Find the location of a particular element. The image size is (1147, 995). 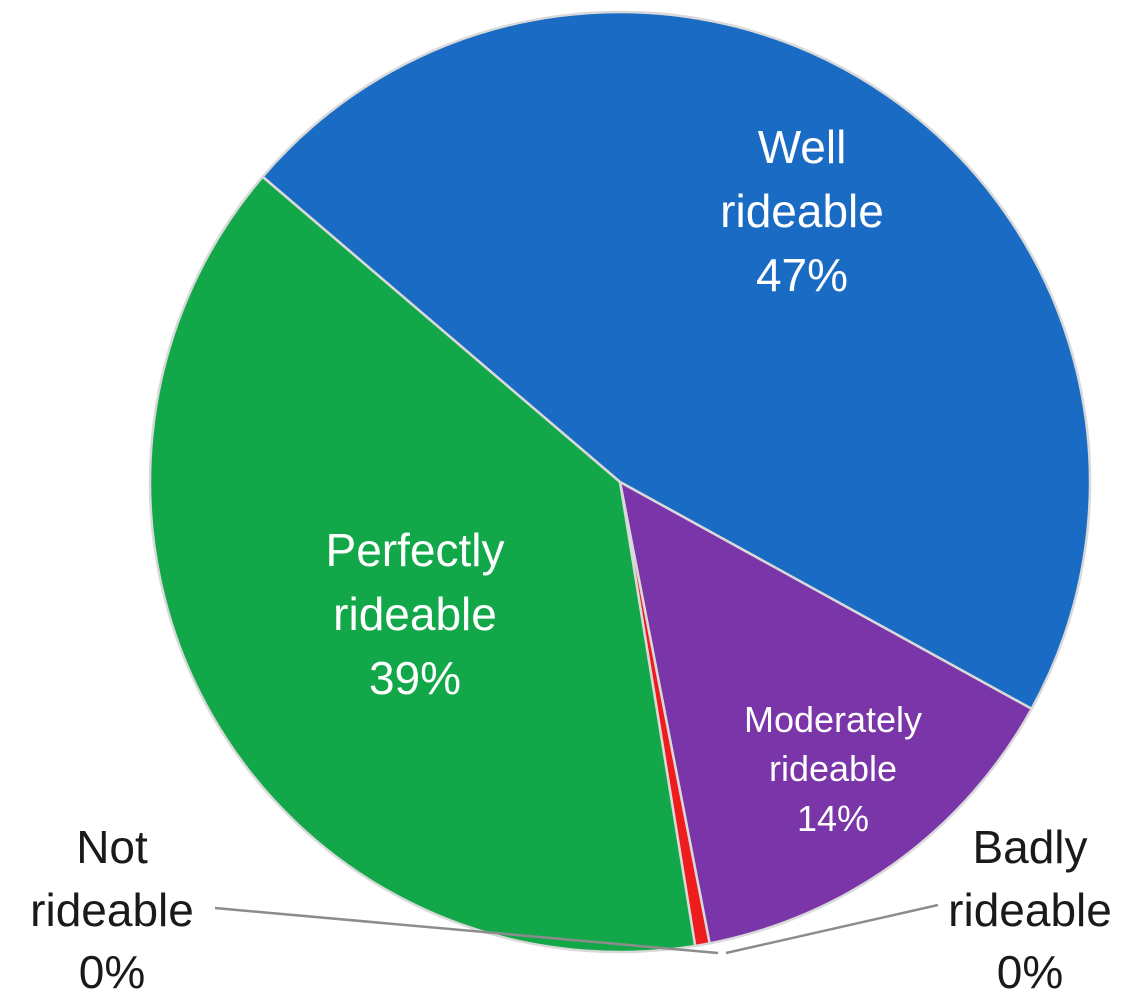

label-perfectly-rideable: Perfectly rideable 39% is located at coordinates (415, 614).